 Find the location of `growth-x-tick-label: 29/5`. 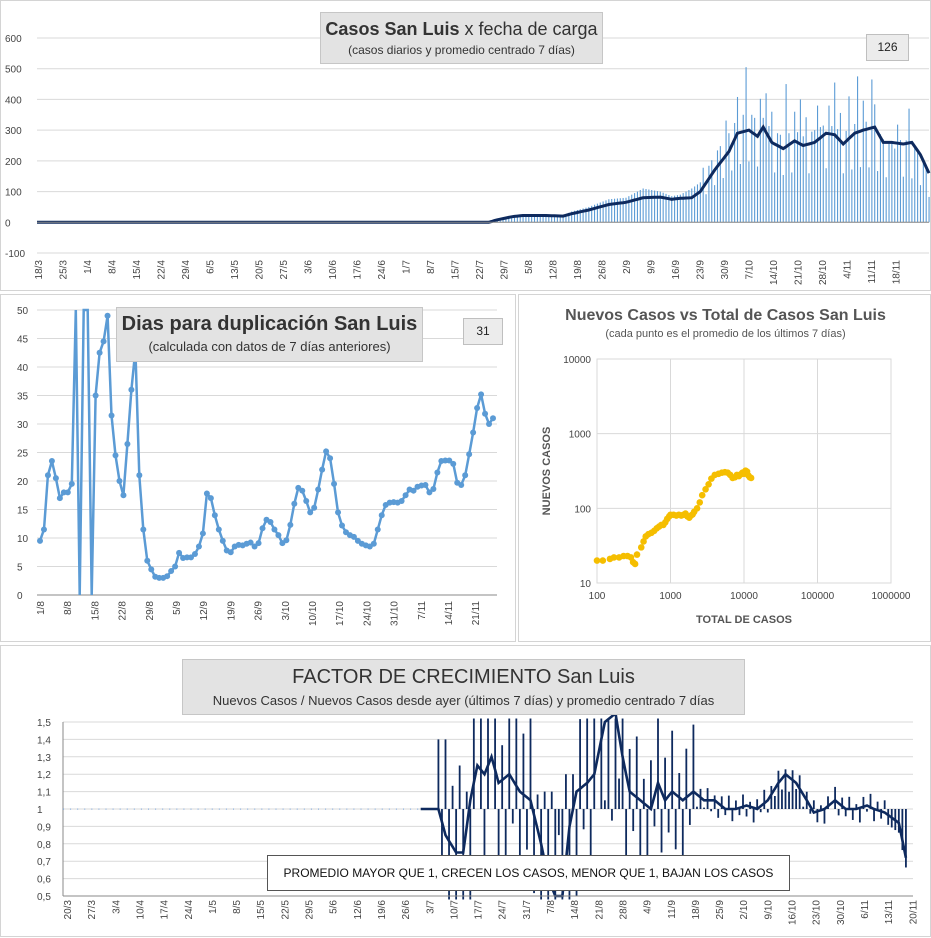

growth-x-tick-label: 29/5 is located at coordinates (310, 910).